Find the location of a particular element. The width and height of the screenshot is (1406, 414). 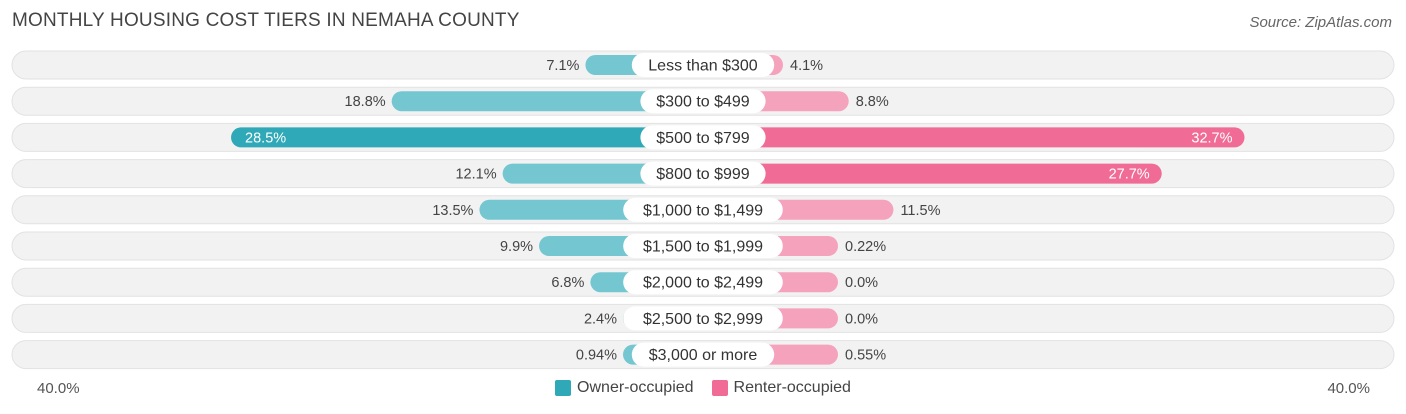

category-label: $1,000 to $1,499 is located at coordinates (703, 210).